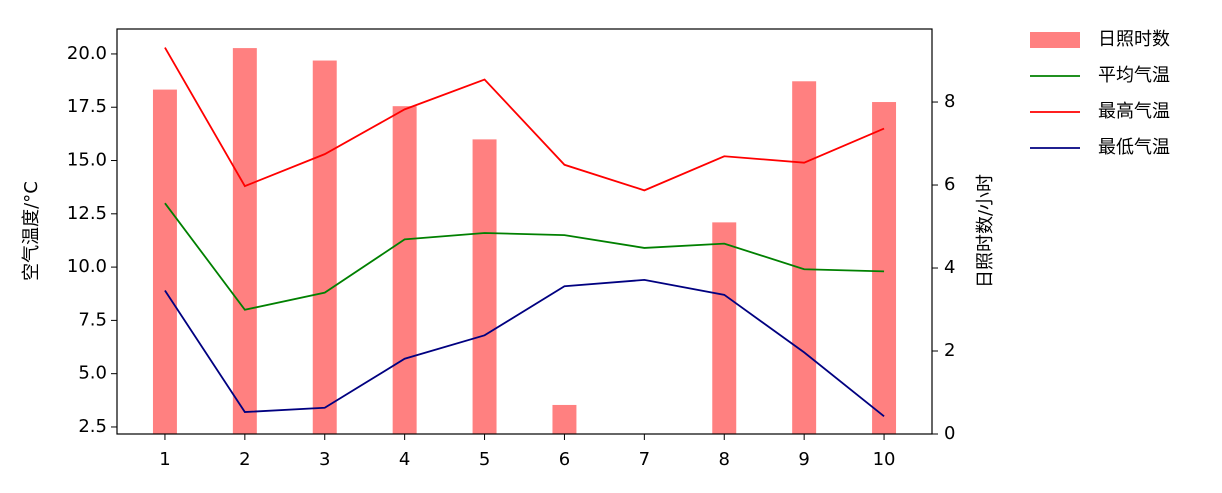 The image size is (1222, 493). Describe the element at coordinates (949, 433) in the screenshot. I see `y2-tick-label: 0` at that location.